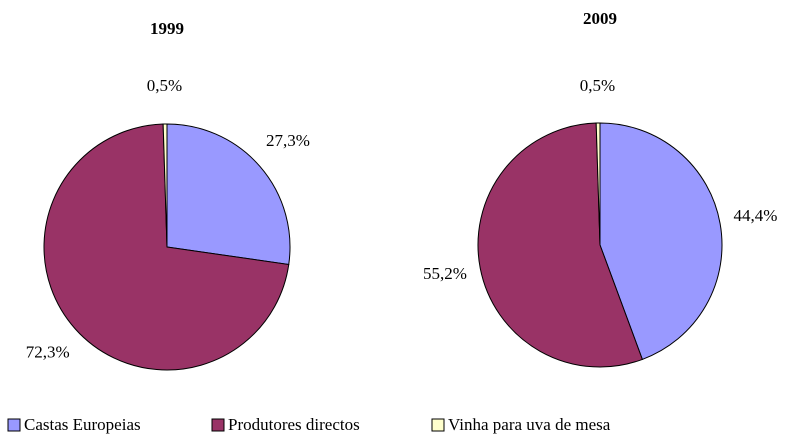 The image size is (790, 441). What do you see at coordinates (756, 215) in the screenshot?
I see `data-label: 44,4%` at bounding box center [756, 215].